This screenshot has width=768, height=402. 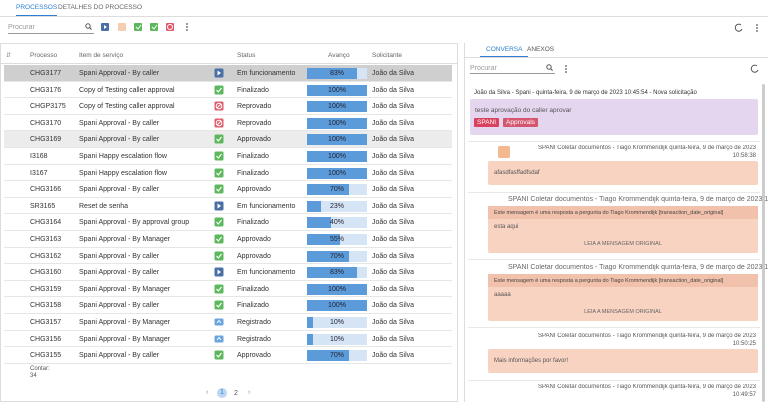 What do you see at coordinates (123, 173) in the screenshot?
I see `service-item: Spani Happy escalation flow` at bounding box center [123, 173].